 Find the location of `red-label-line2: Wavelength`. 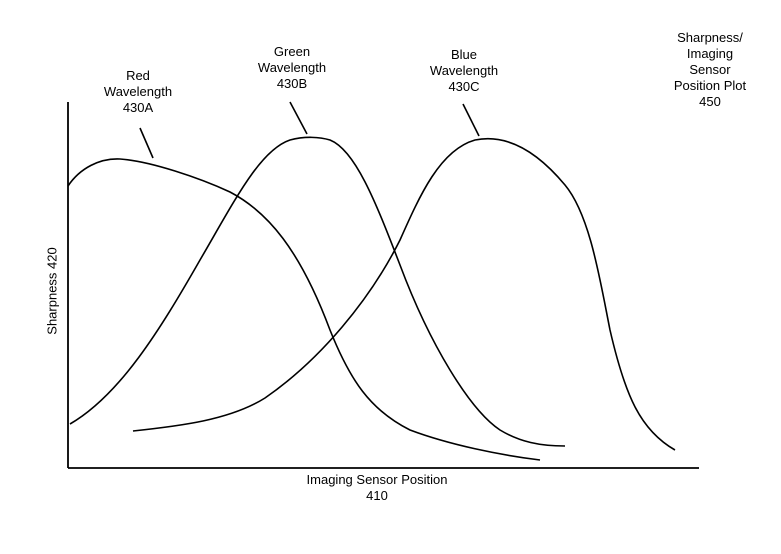

red-label-line2: Wavelength is located at coordinates (138, 91).